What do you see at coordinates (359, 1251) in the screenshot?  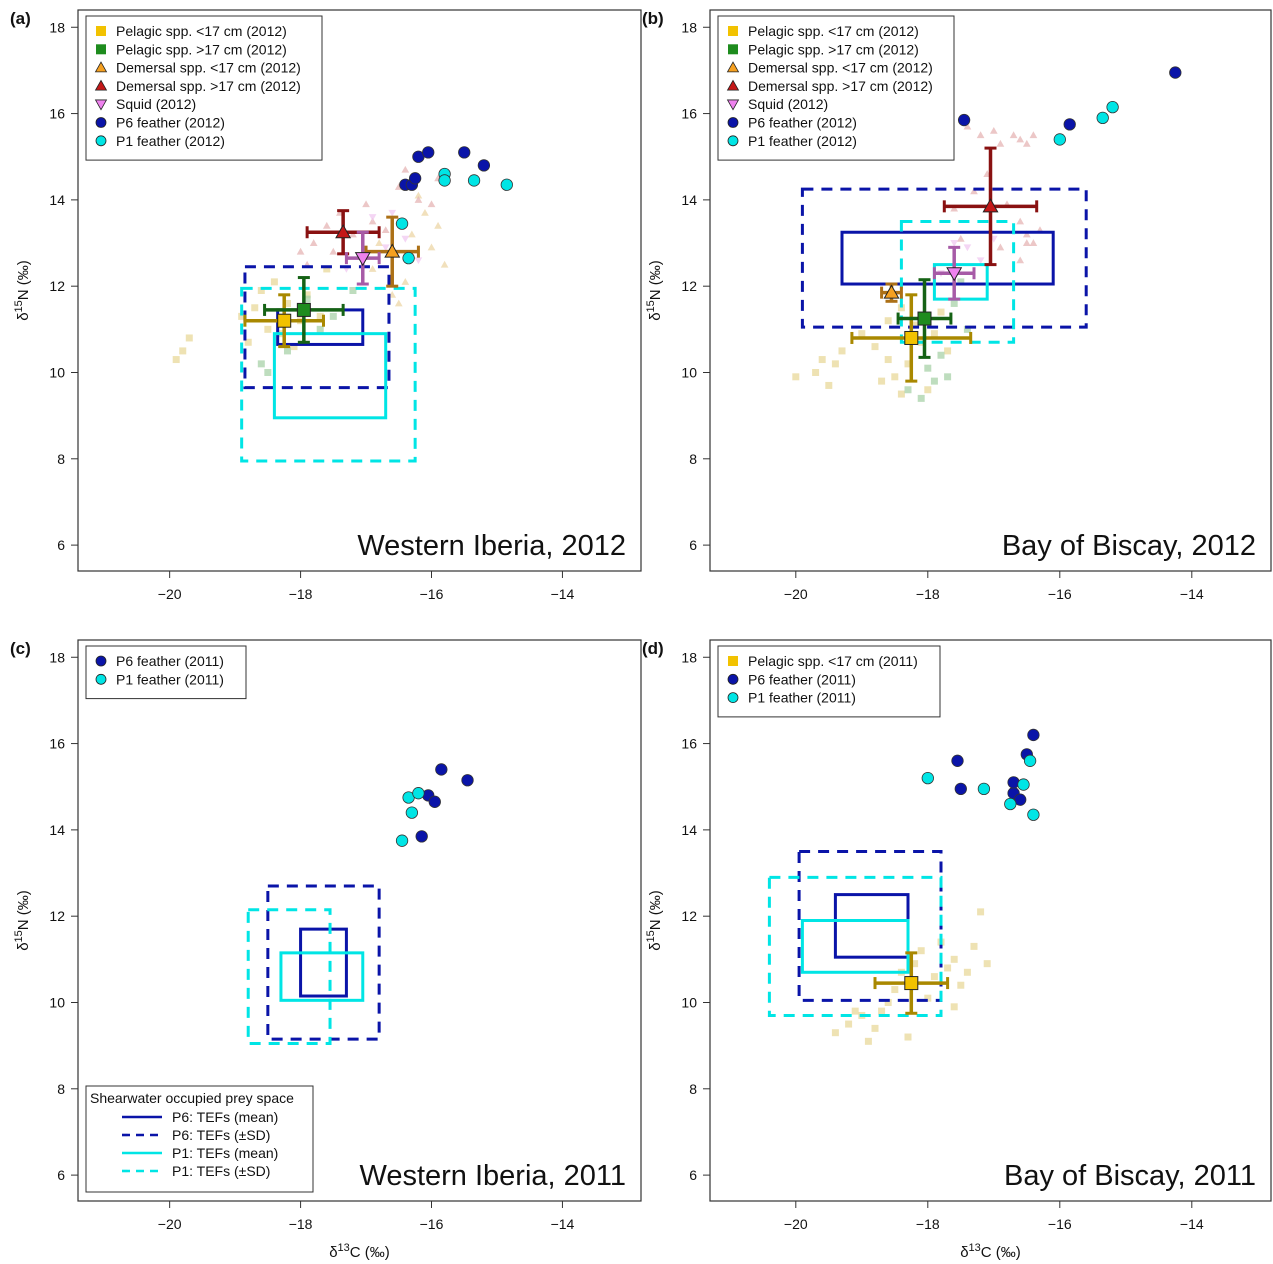 I see `x-axis-label: δ13C (‰)` at bounding box center [359, 1251].